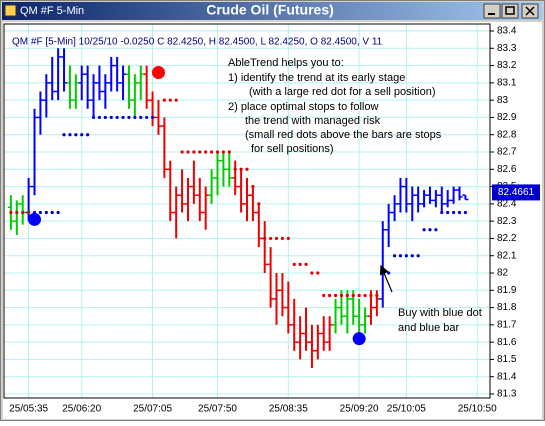  I want to click on x-tick-label: 25/08:35, so click(288, 409).